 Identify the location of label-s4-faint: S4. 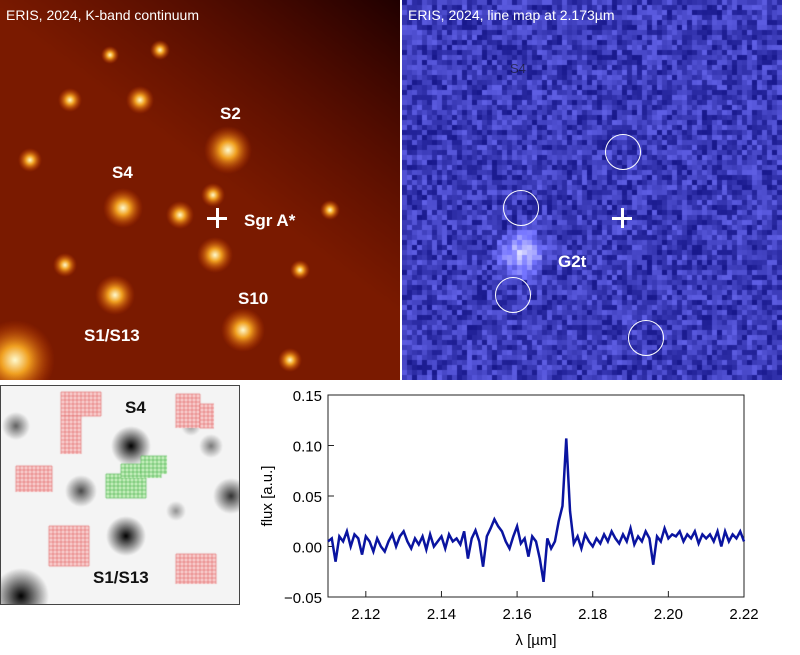
(518, 68).